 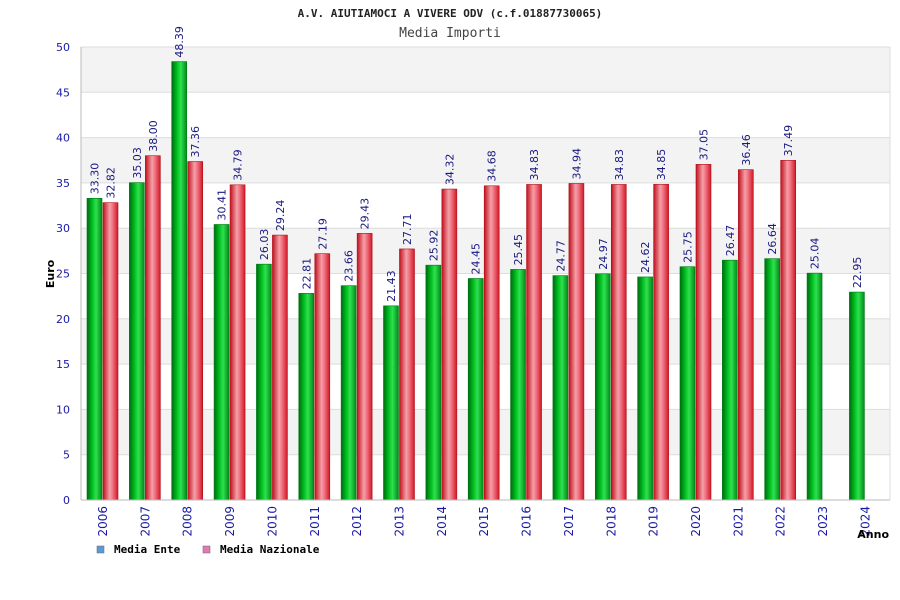 I want to click on y-tick-label: 45, so click(x=63, y=92).